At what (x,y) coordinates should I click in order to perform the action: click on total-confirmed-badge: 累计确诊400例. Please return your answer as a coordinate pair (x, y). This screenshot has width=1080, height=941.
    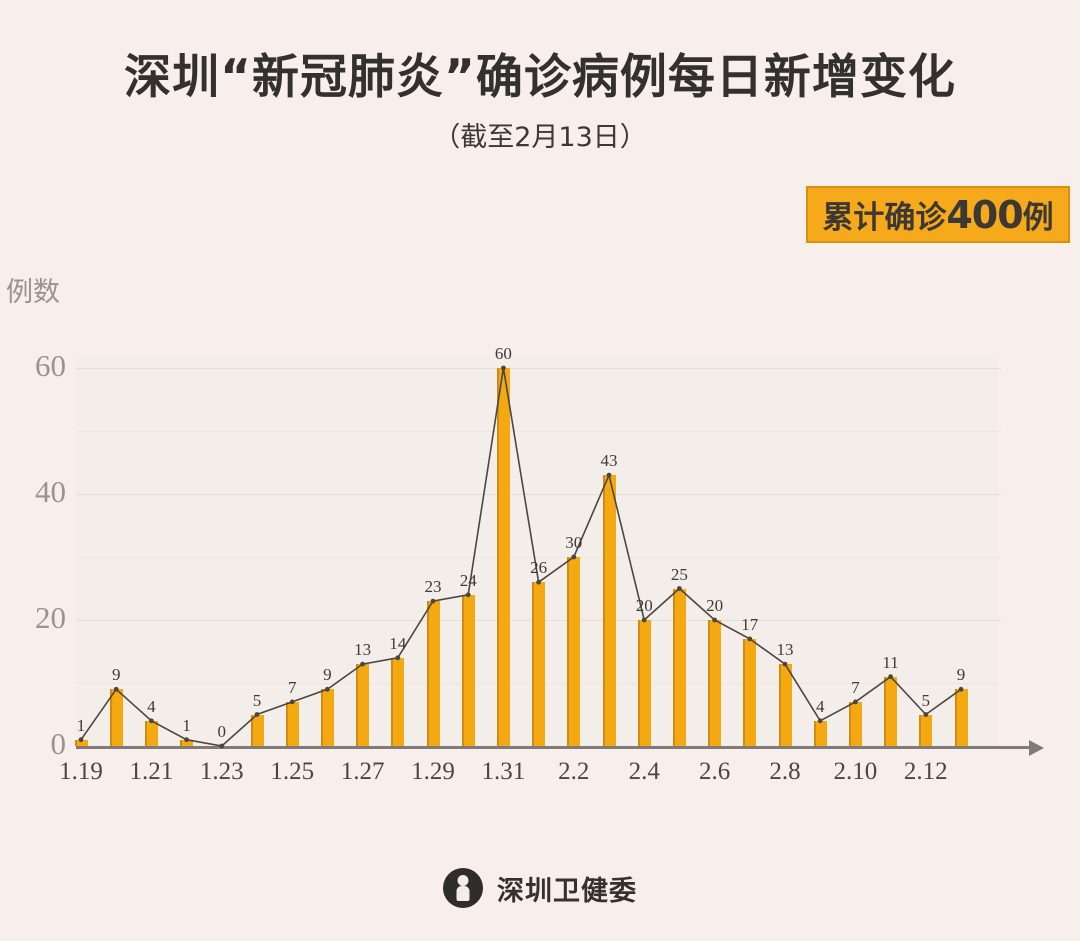
    Looking at the image, I should click on (938, 214).